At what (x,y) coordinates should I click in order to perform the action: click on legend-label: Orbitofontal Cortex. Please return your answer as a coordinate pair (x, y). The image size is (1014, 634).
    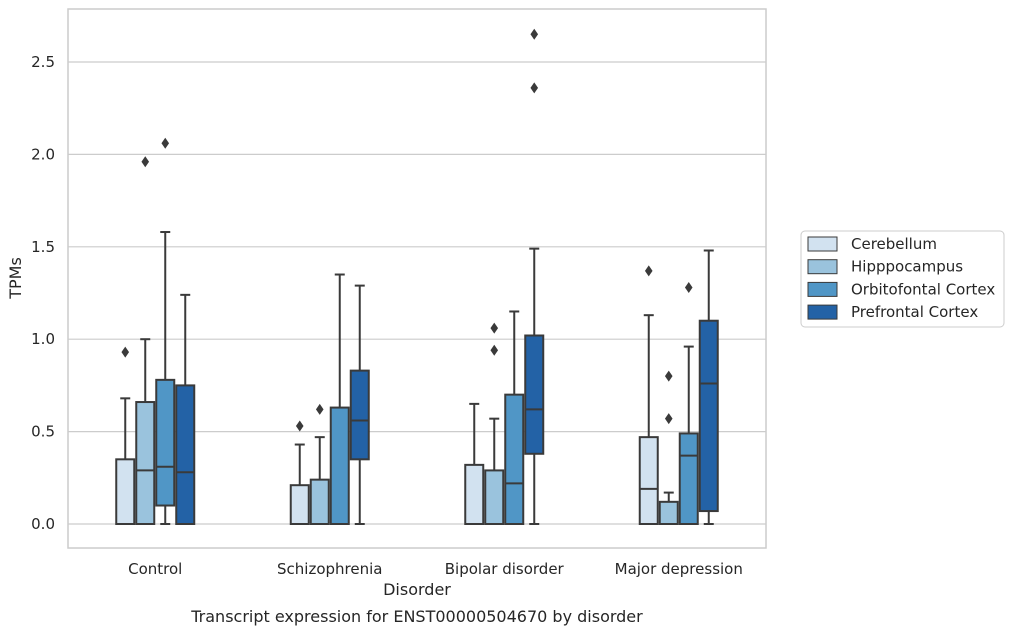
    Looking at the image, I should click on (923, 289).